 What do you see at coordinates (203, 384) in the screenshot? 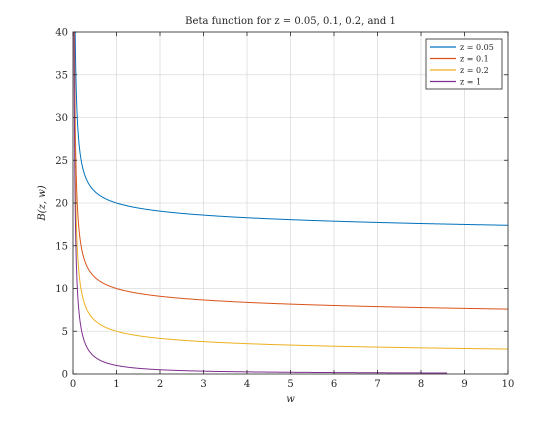
I see `x-tick-label: 3` at bounding box center [203, 384].